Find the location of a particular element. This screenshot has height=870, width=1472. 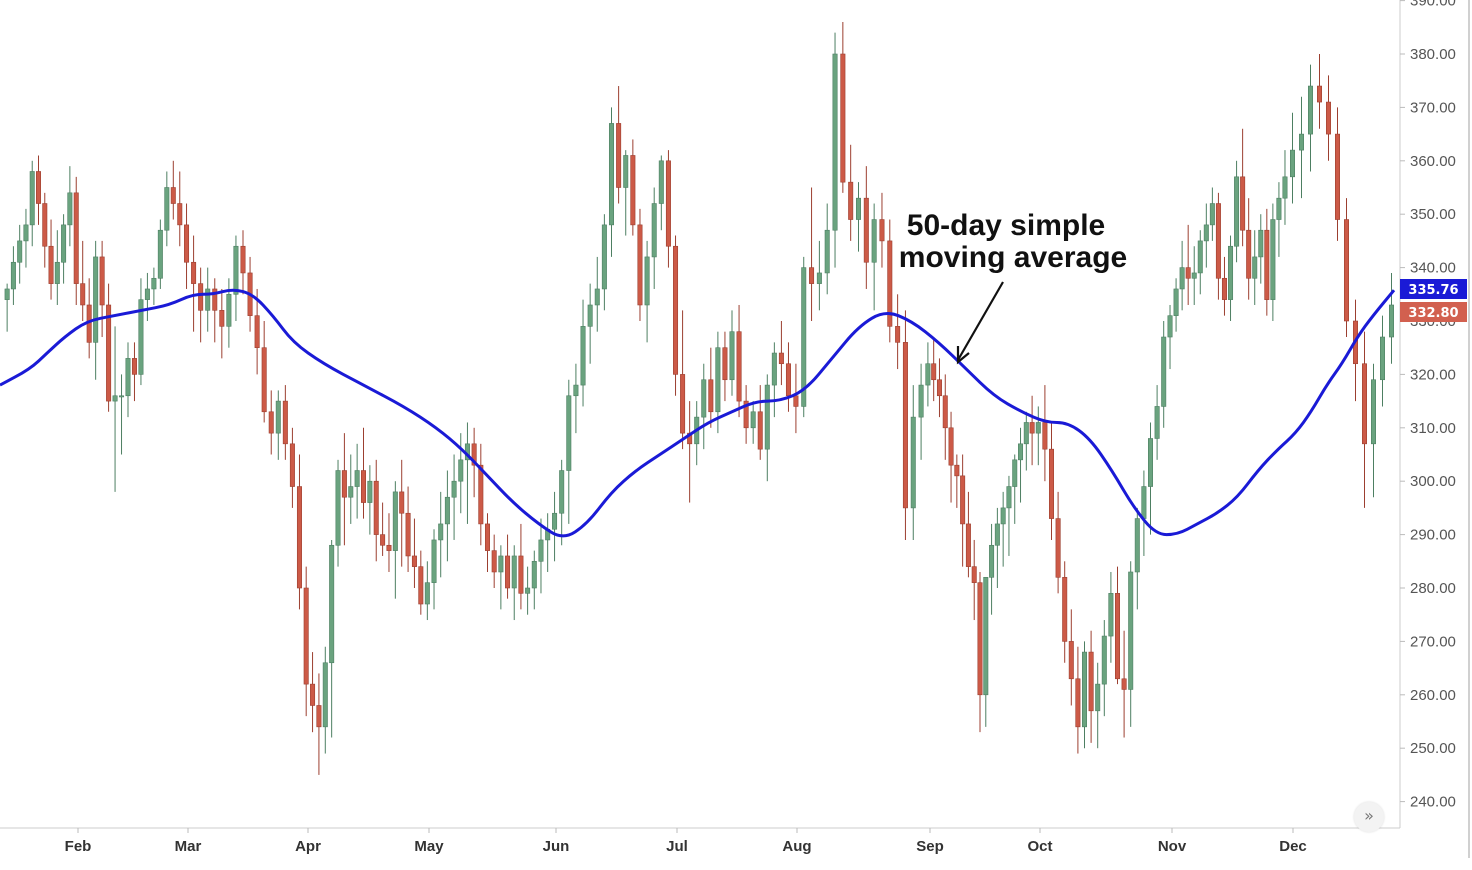

double-chevron-right-icon: » is located at coordinates (1369, 815).